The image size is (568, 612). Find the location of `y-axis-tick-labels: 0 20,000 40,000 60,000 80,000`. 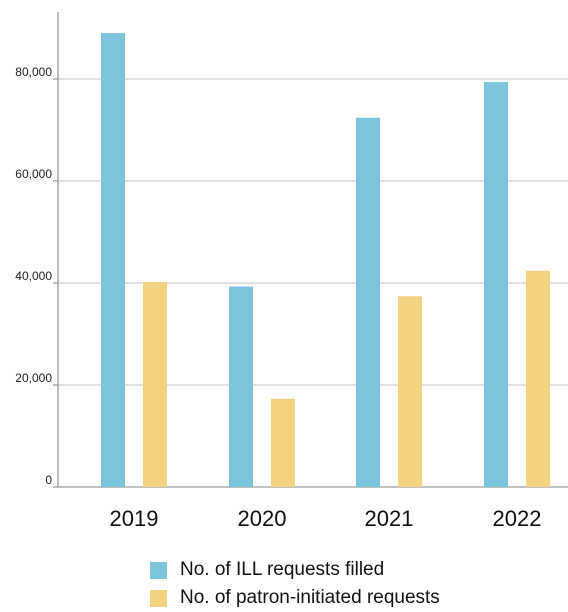

y-axis-tick-labels: 0 20,000 40,000 60,000 80,000 is located at coordinates (33, 276).